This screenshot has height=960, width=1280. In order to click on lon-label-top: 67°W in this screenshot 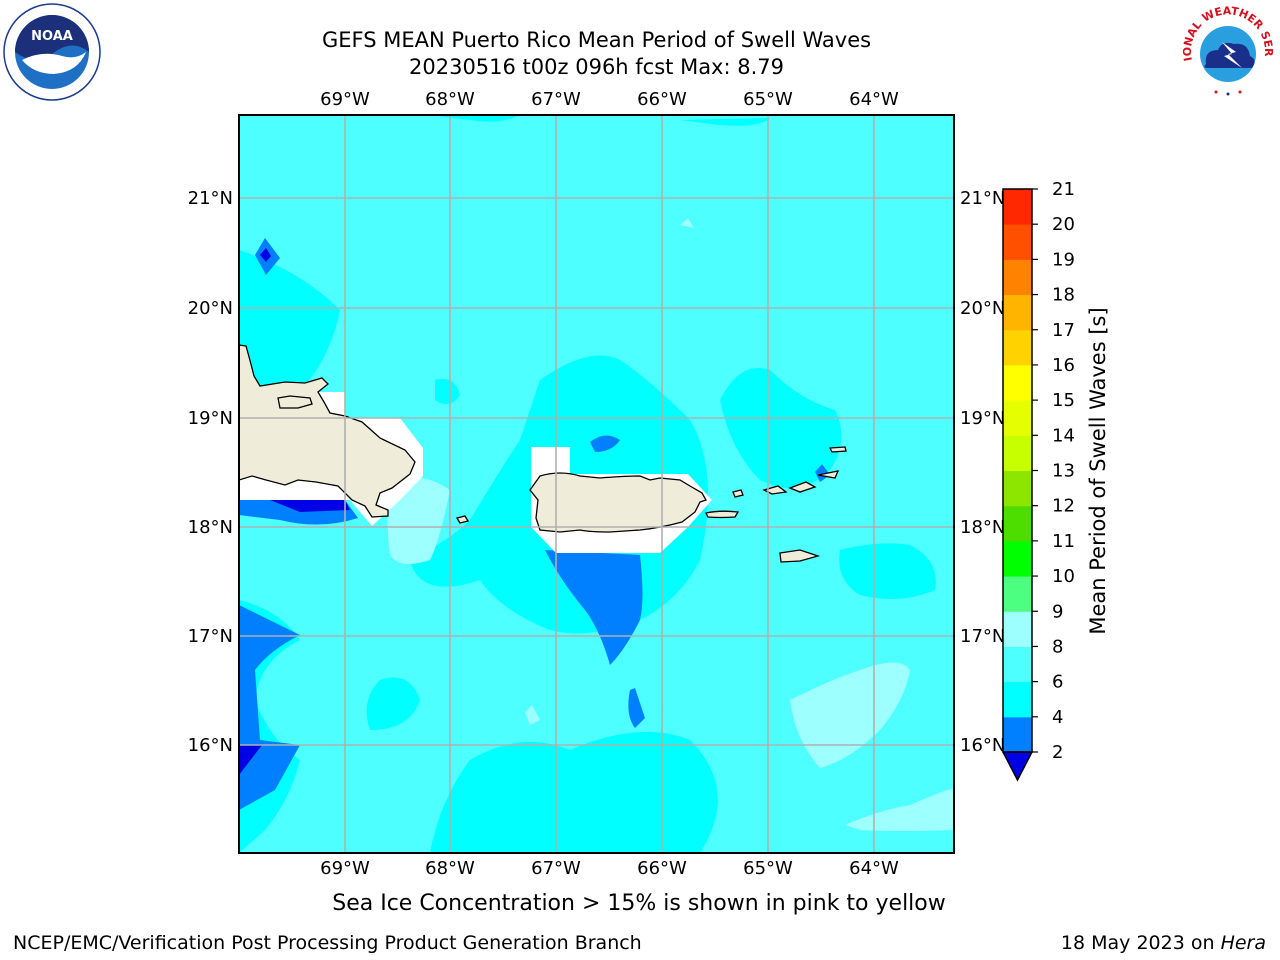, I will do `click(556, 99)`.